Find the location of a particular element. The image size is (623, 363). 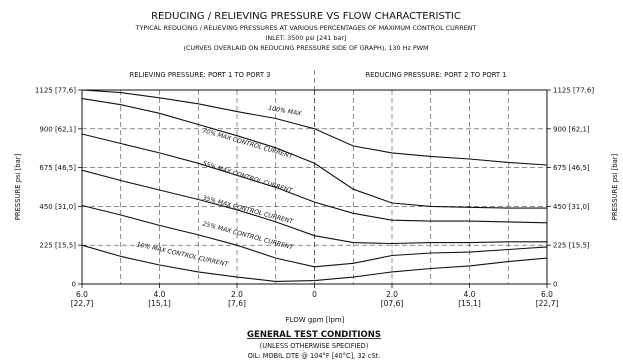

x-tick-sublabel: [07,6] is located at coordinates (392, 303).